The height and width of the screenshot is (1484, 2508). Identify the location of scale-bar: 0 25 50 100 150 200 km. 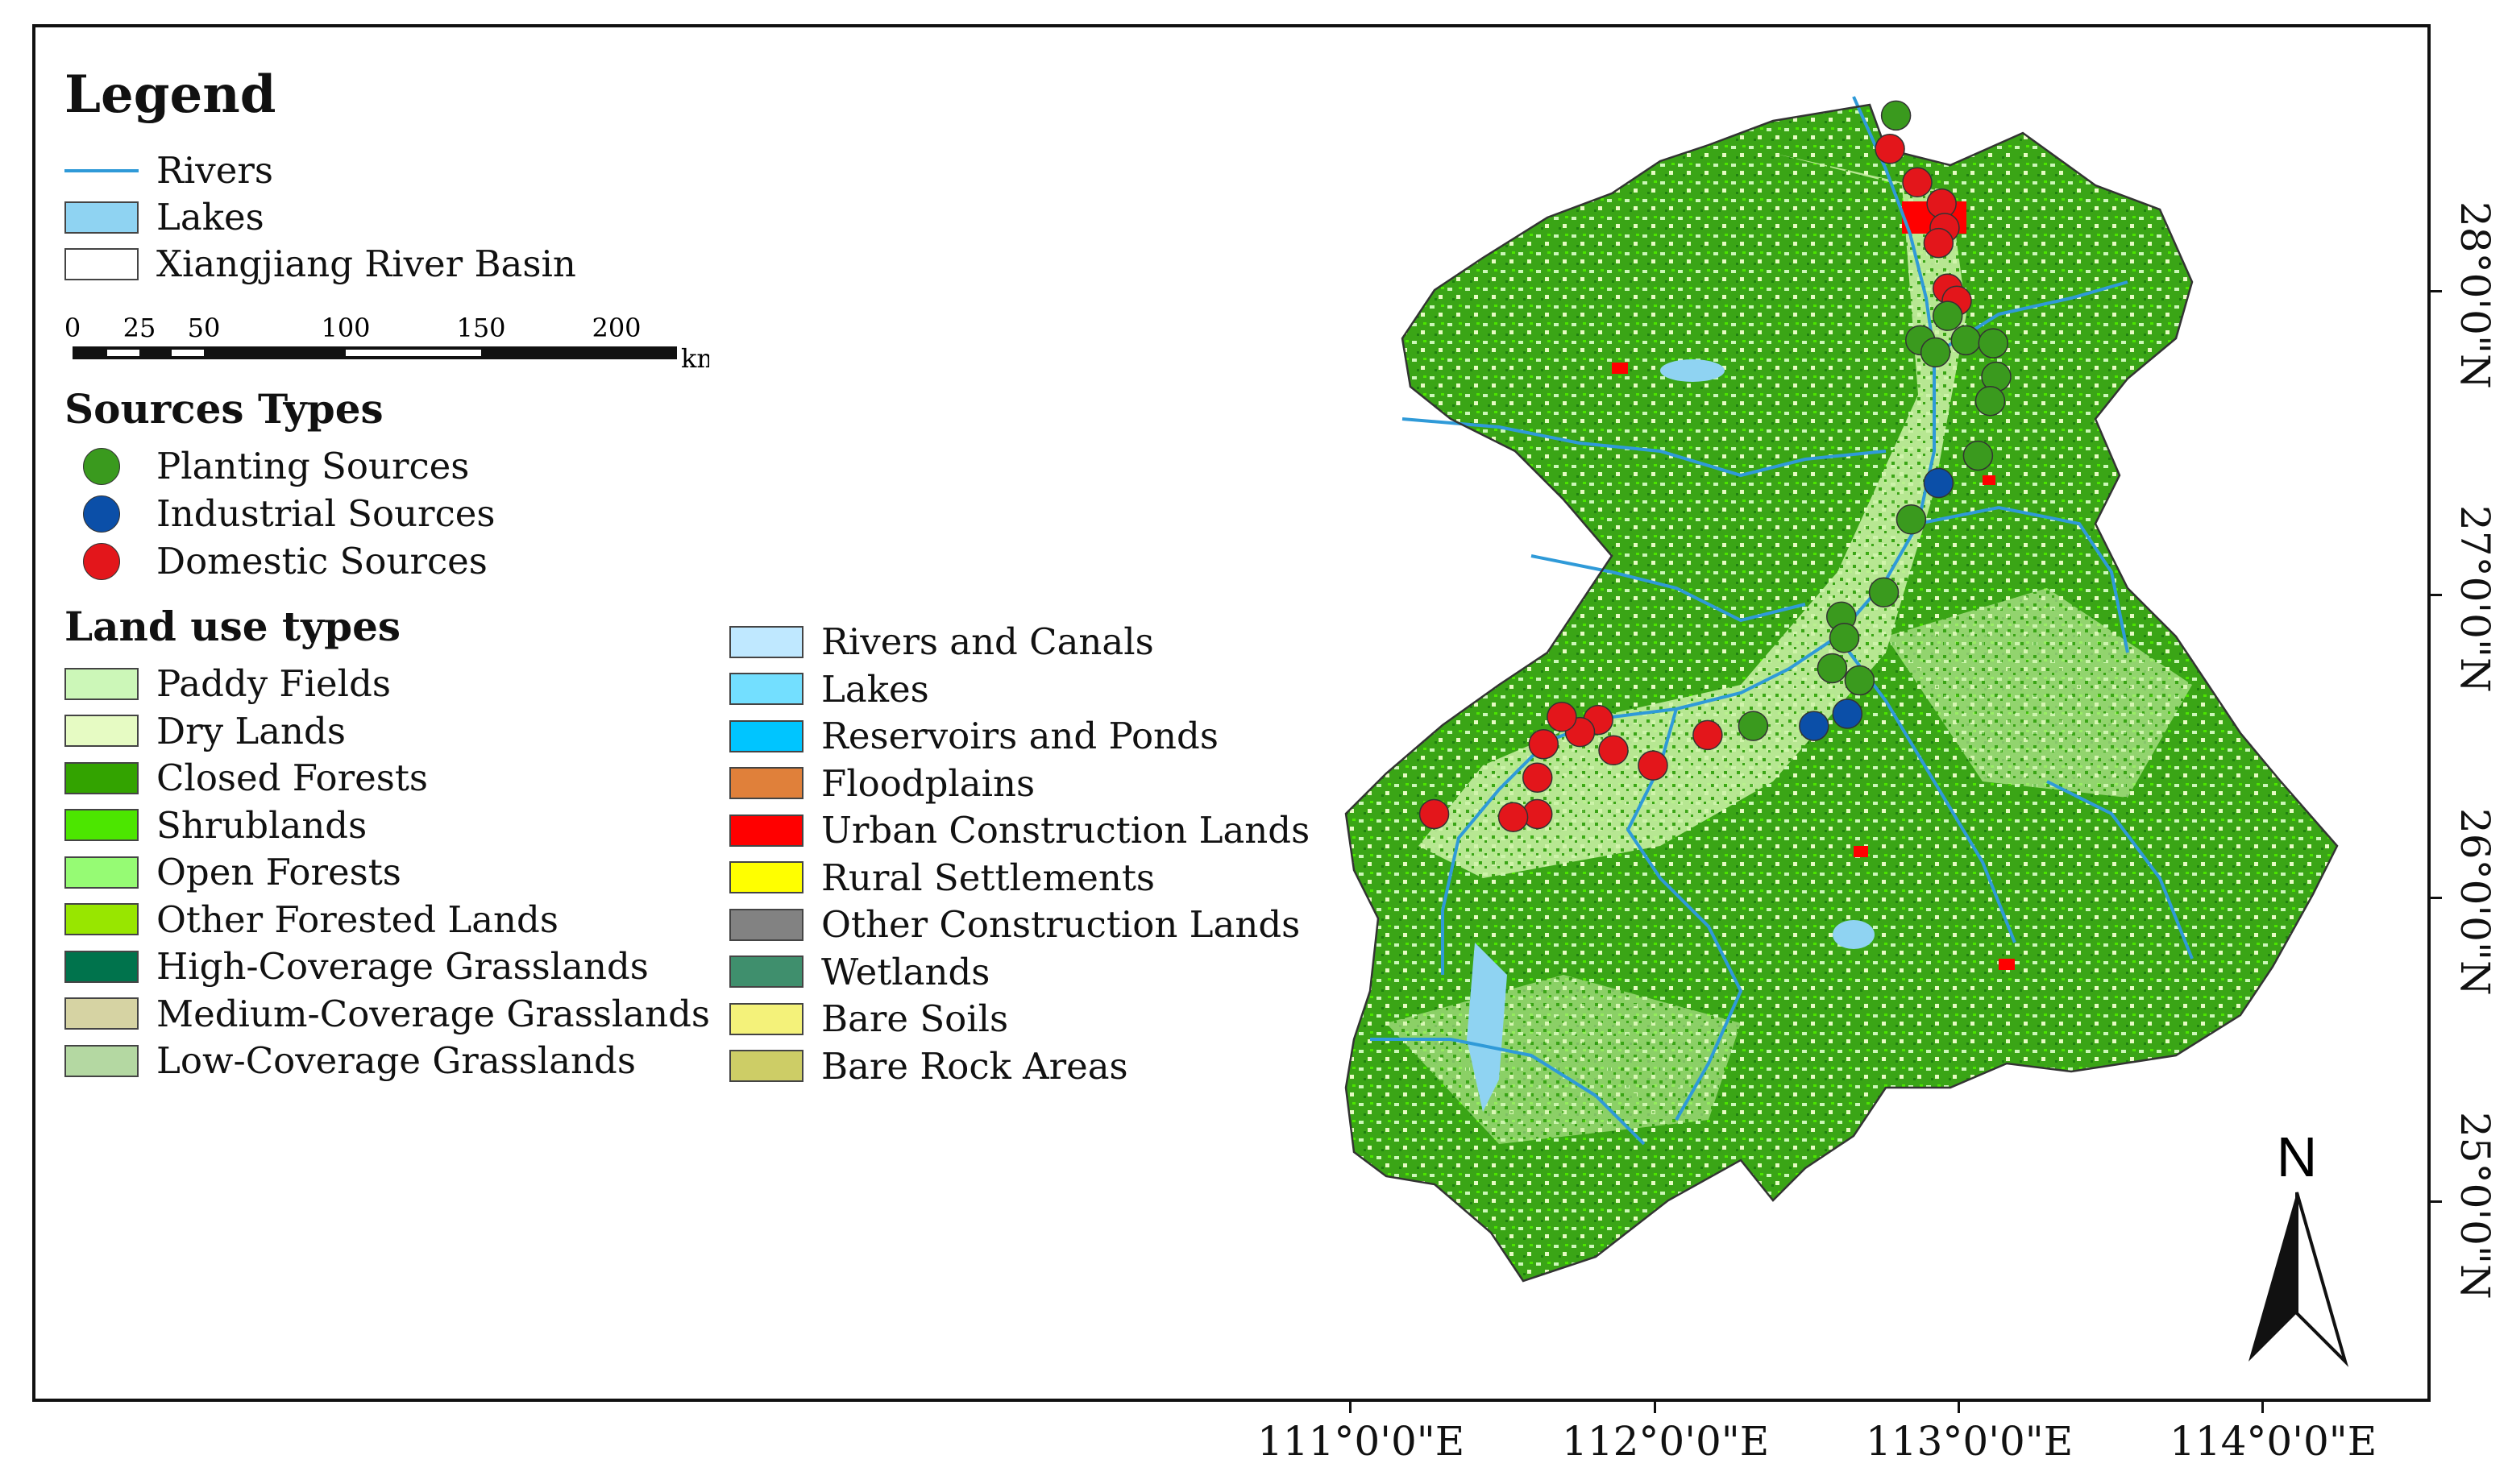
(386, 342).